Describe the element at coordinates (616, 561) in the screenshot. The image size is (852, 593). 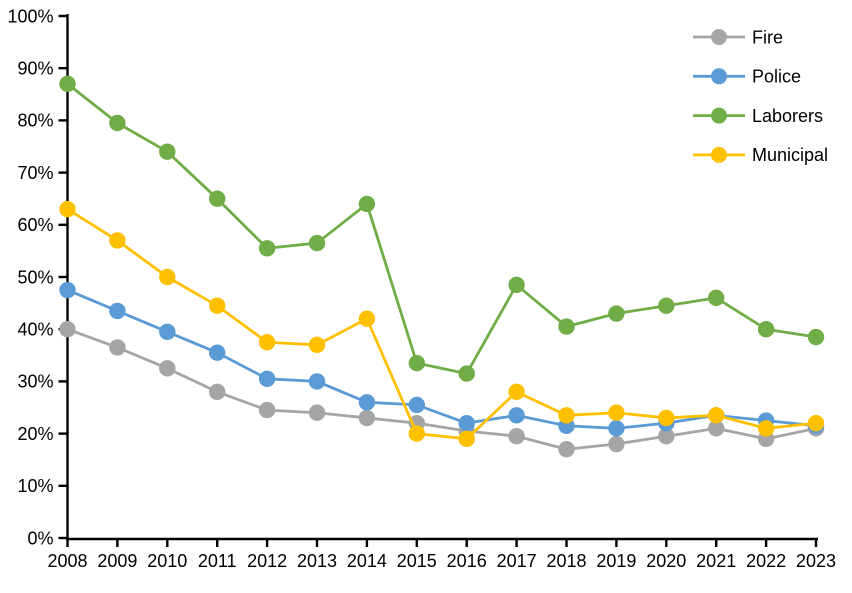
I see `x-tick-label: 2019` at that location.